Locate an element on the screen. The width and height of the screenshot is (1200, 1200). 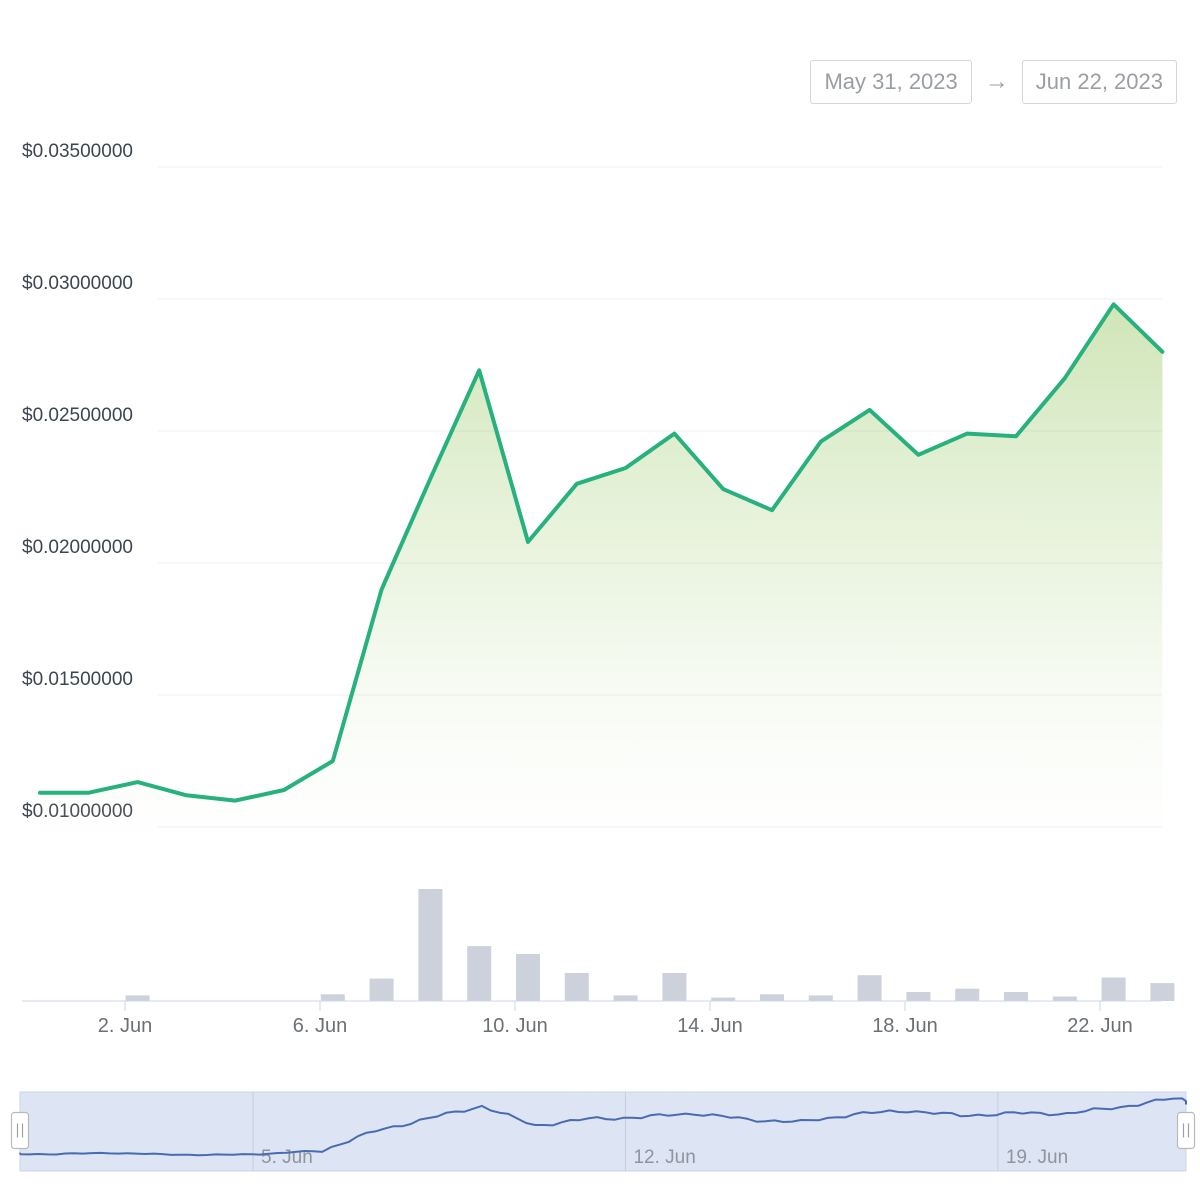
y-axis-label: $0.01500000 is located at coordinates (77, 679).